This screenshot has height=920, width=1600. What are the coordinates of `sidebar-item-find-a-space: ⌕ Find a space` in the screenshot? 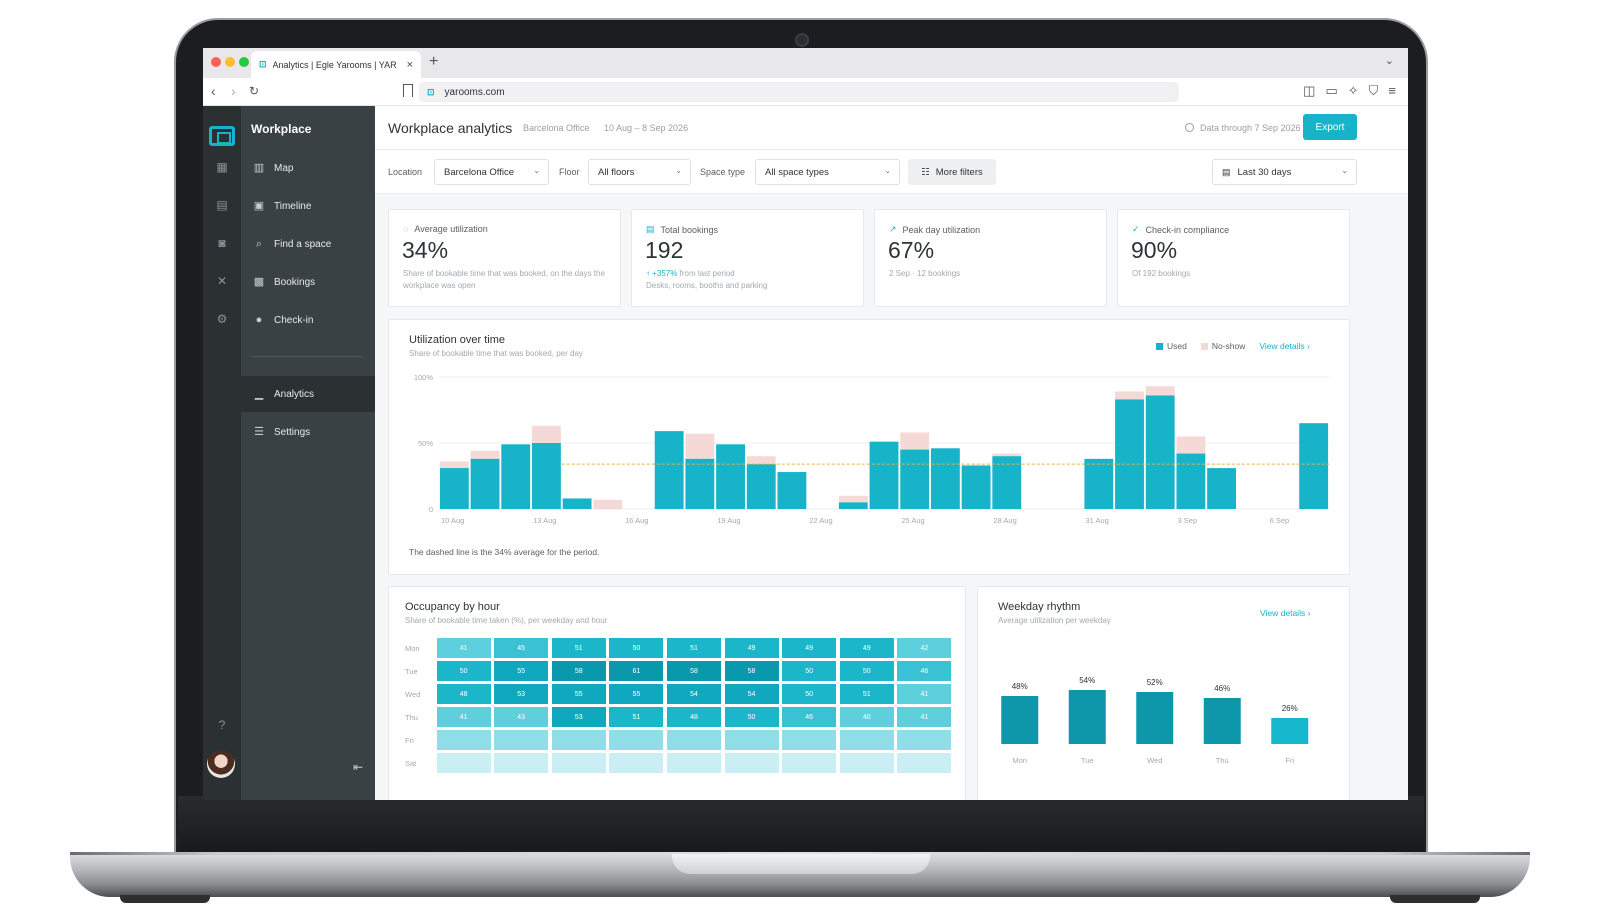 It's located at (308, 244).